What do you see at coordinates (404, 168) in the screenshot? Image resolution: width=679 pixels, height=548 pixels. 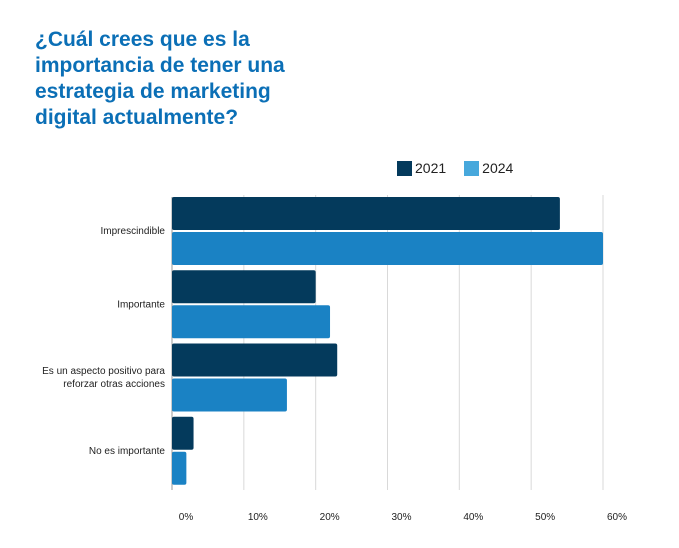 I see `legend-swatch-2021` at bounding box center [404, 168].